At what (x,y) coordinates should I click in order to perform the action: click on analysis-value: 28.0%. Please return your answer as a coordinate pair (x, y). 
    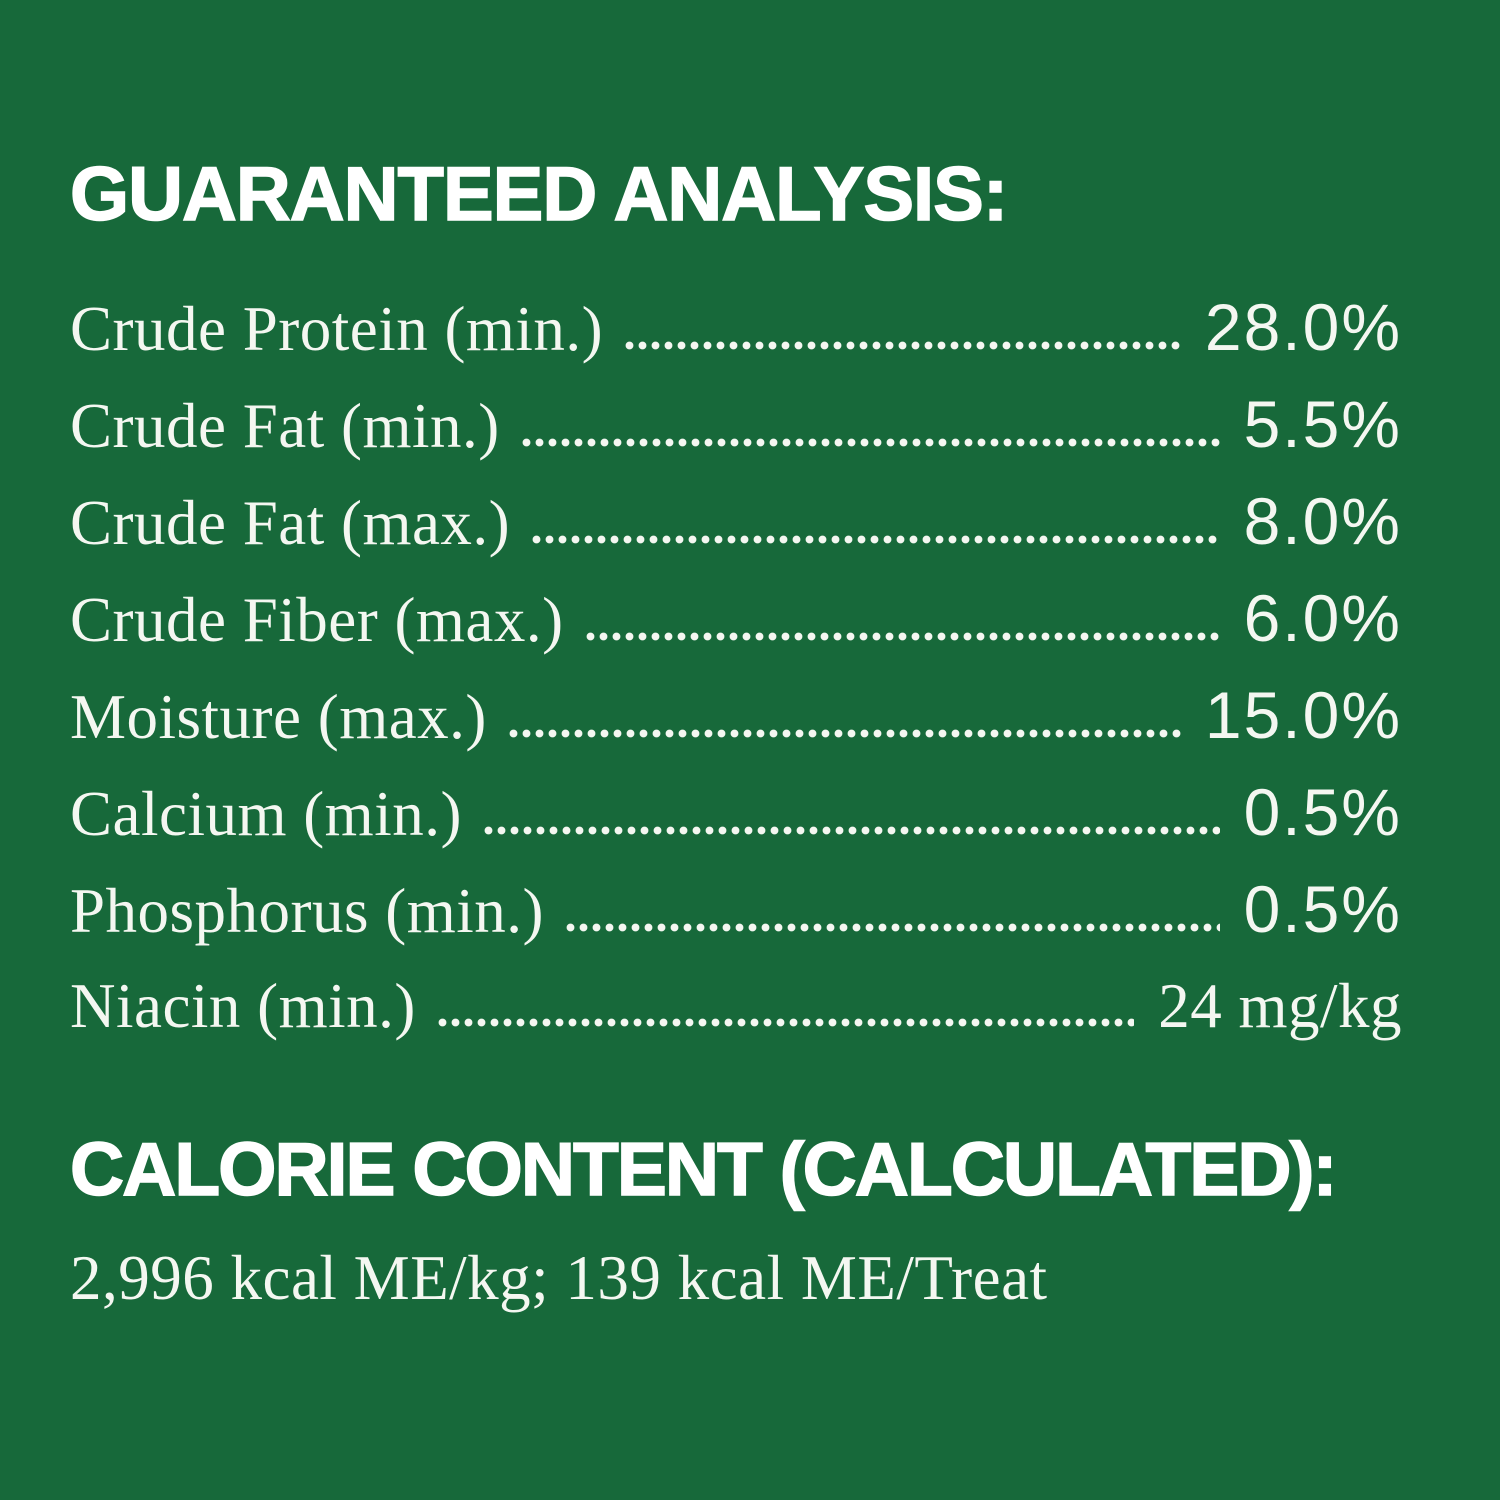
    Looking at the image, I should click on (1303, 327).